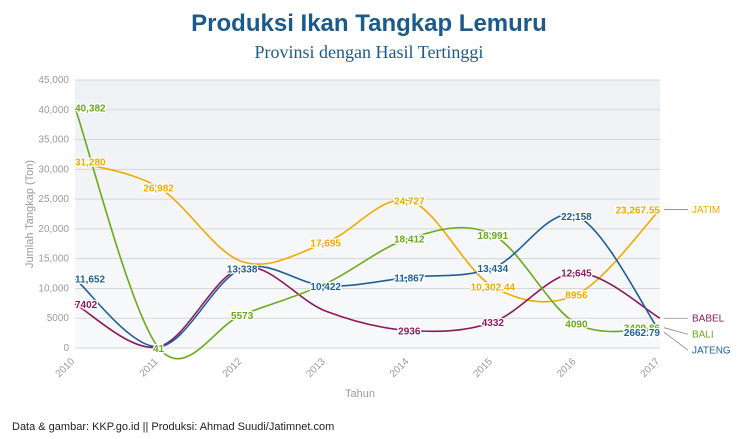 The width and height of the screenshot is (739, 439). What do you see at coordinates (90, 109) in the screenshot?
I see `data-label-bali: 40,382` at bounding box center [90, 109].